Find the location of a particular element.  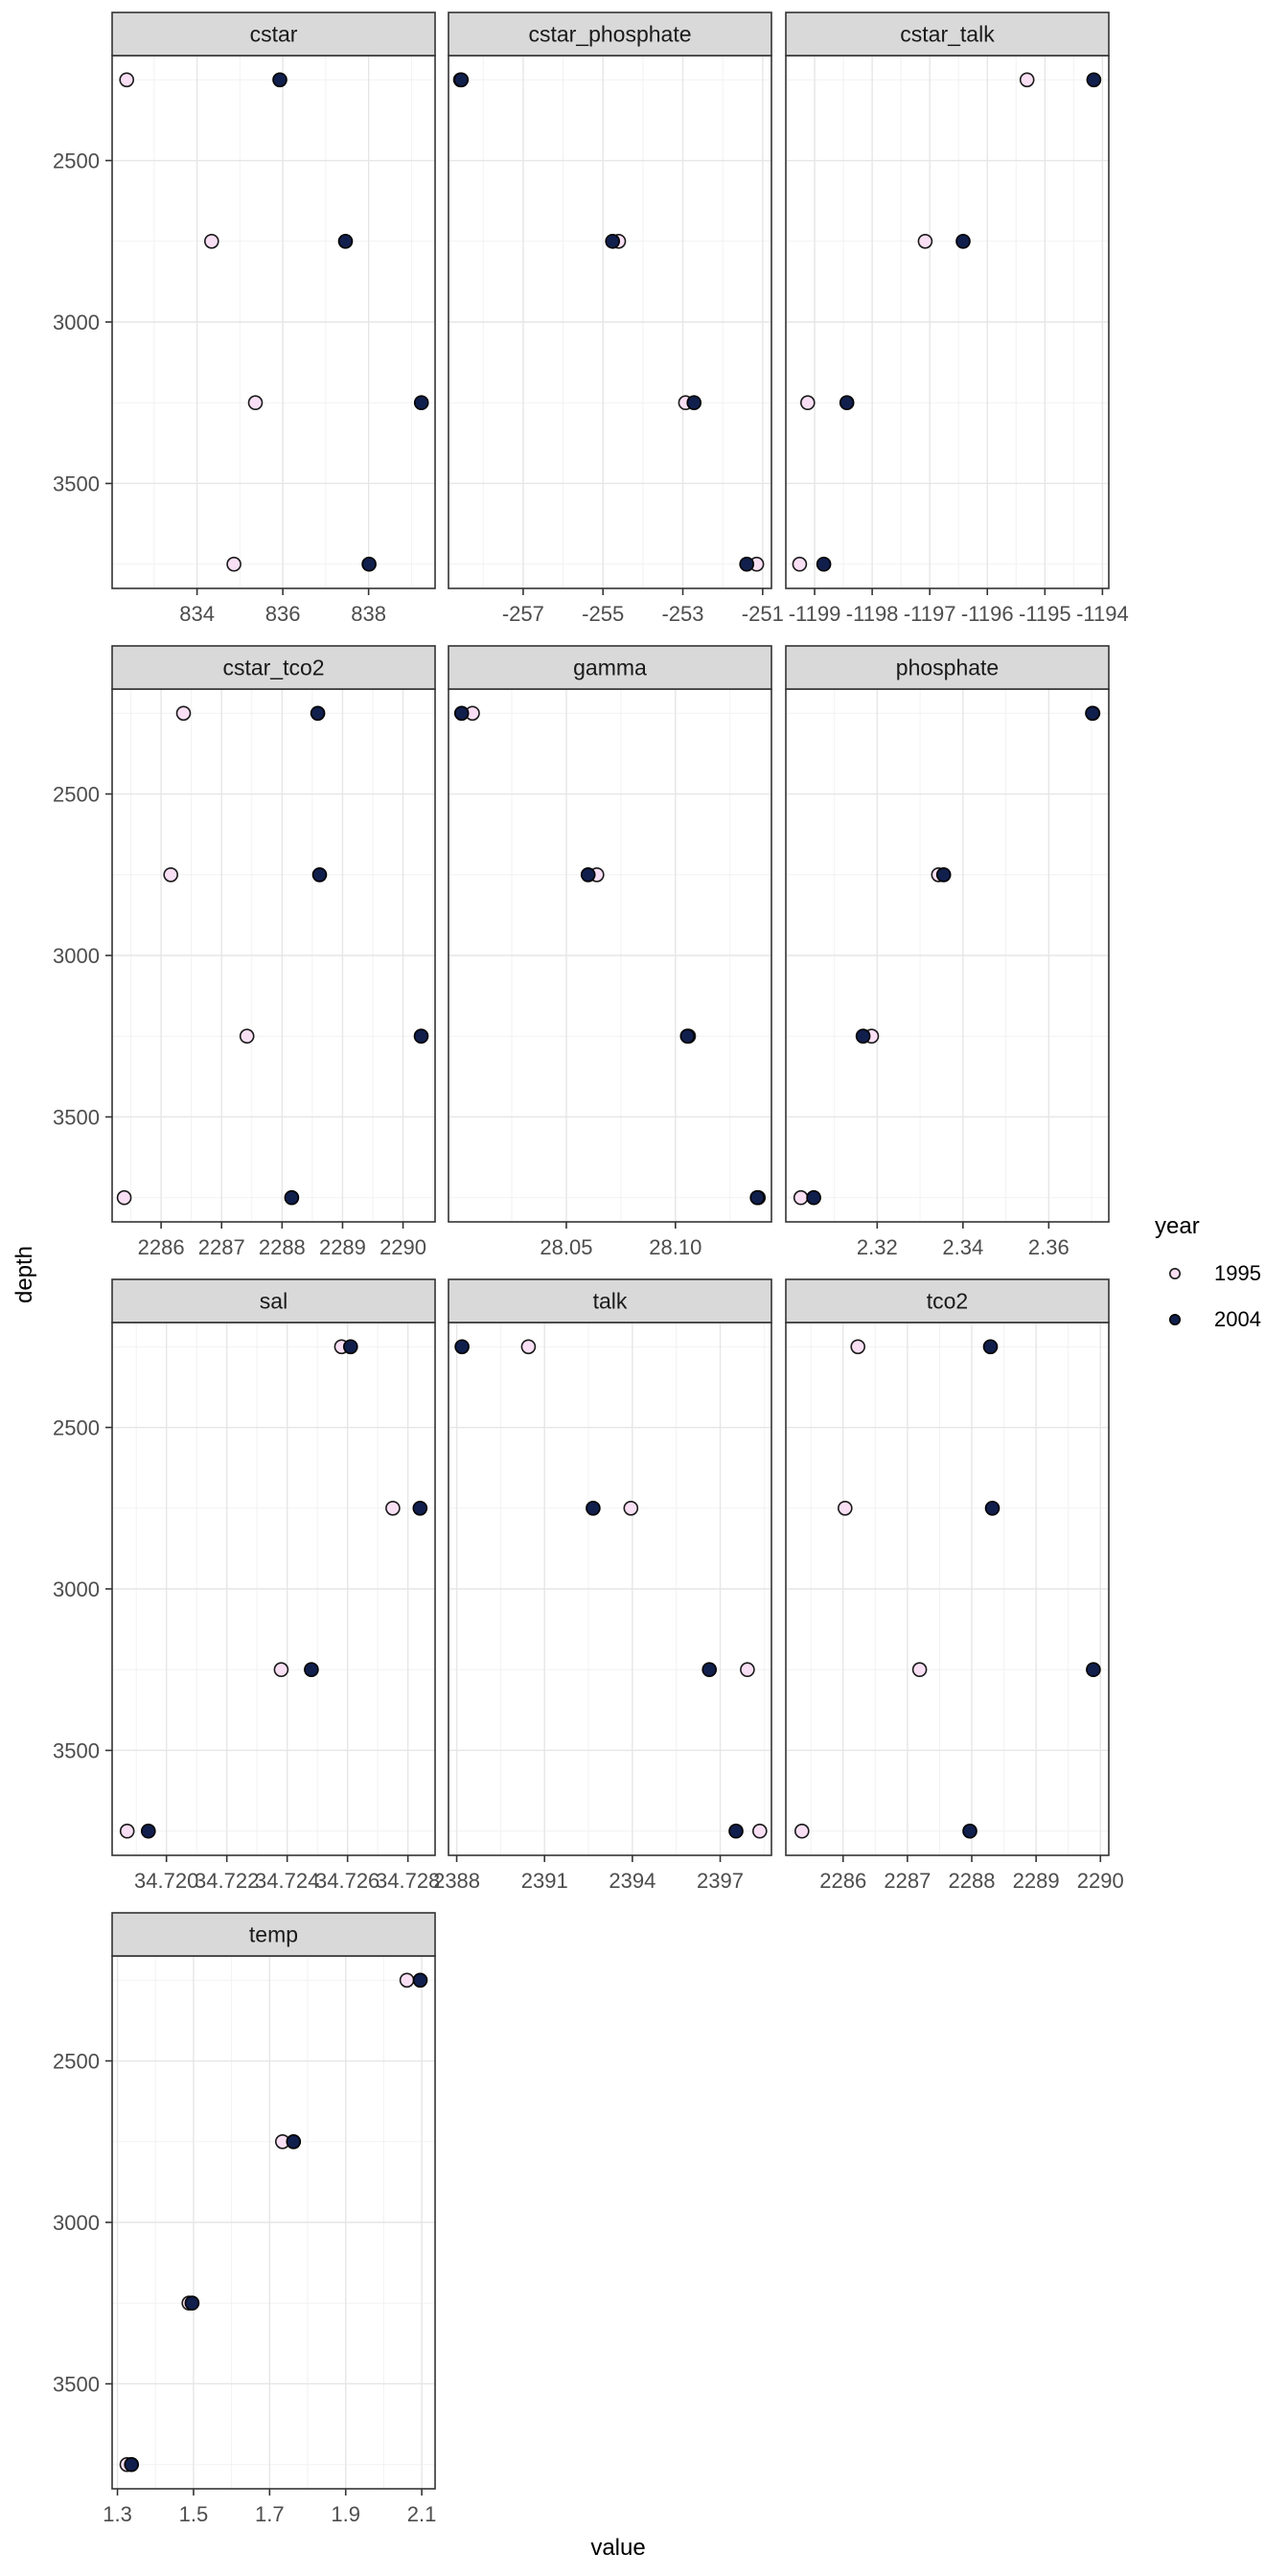

x-tick-label: 834 is located at coordinates (197, 614).